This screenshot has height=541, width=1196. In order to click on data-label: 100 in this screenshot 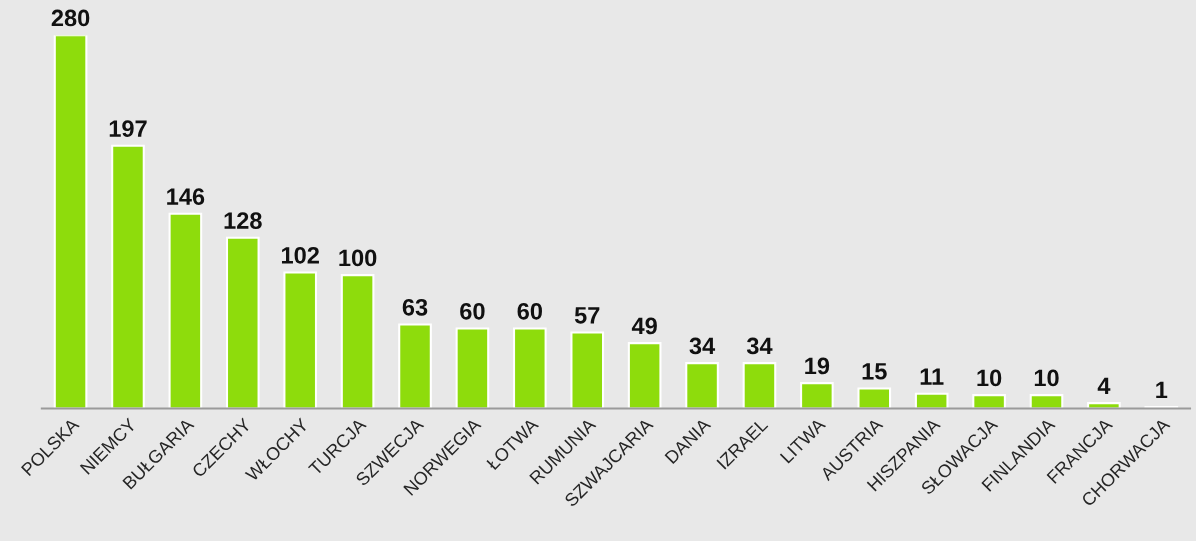, I will do `click(358, 258)`.